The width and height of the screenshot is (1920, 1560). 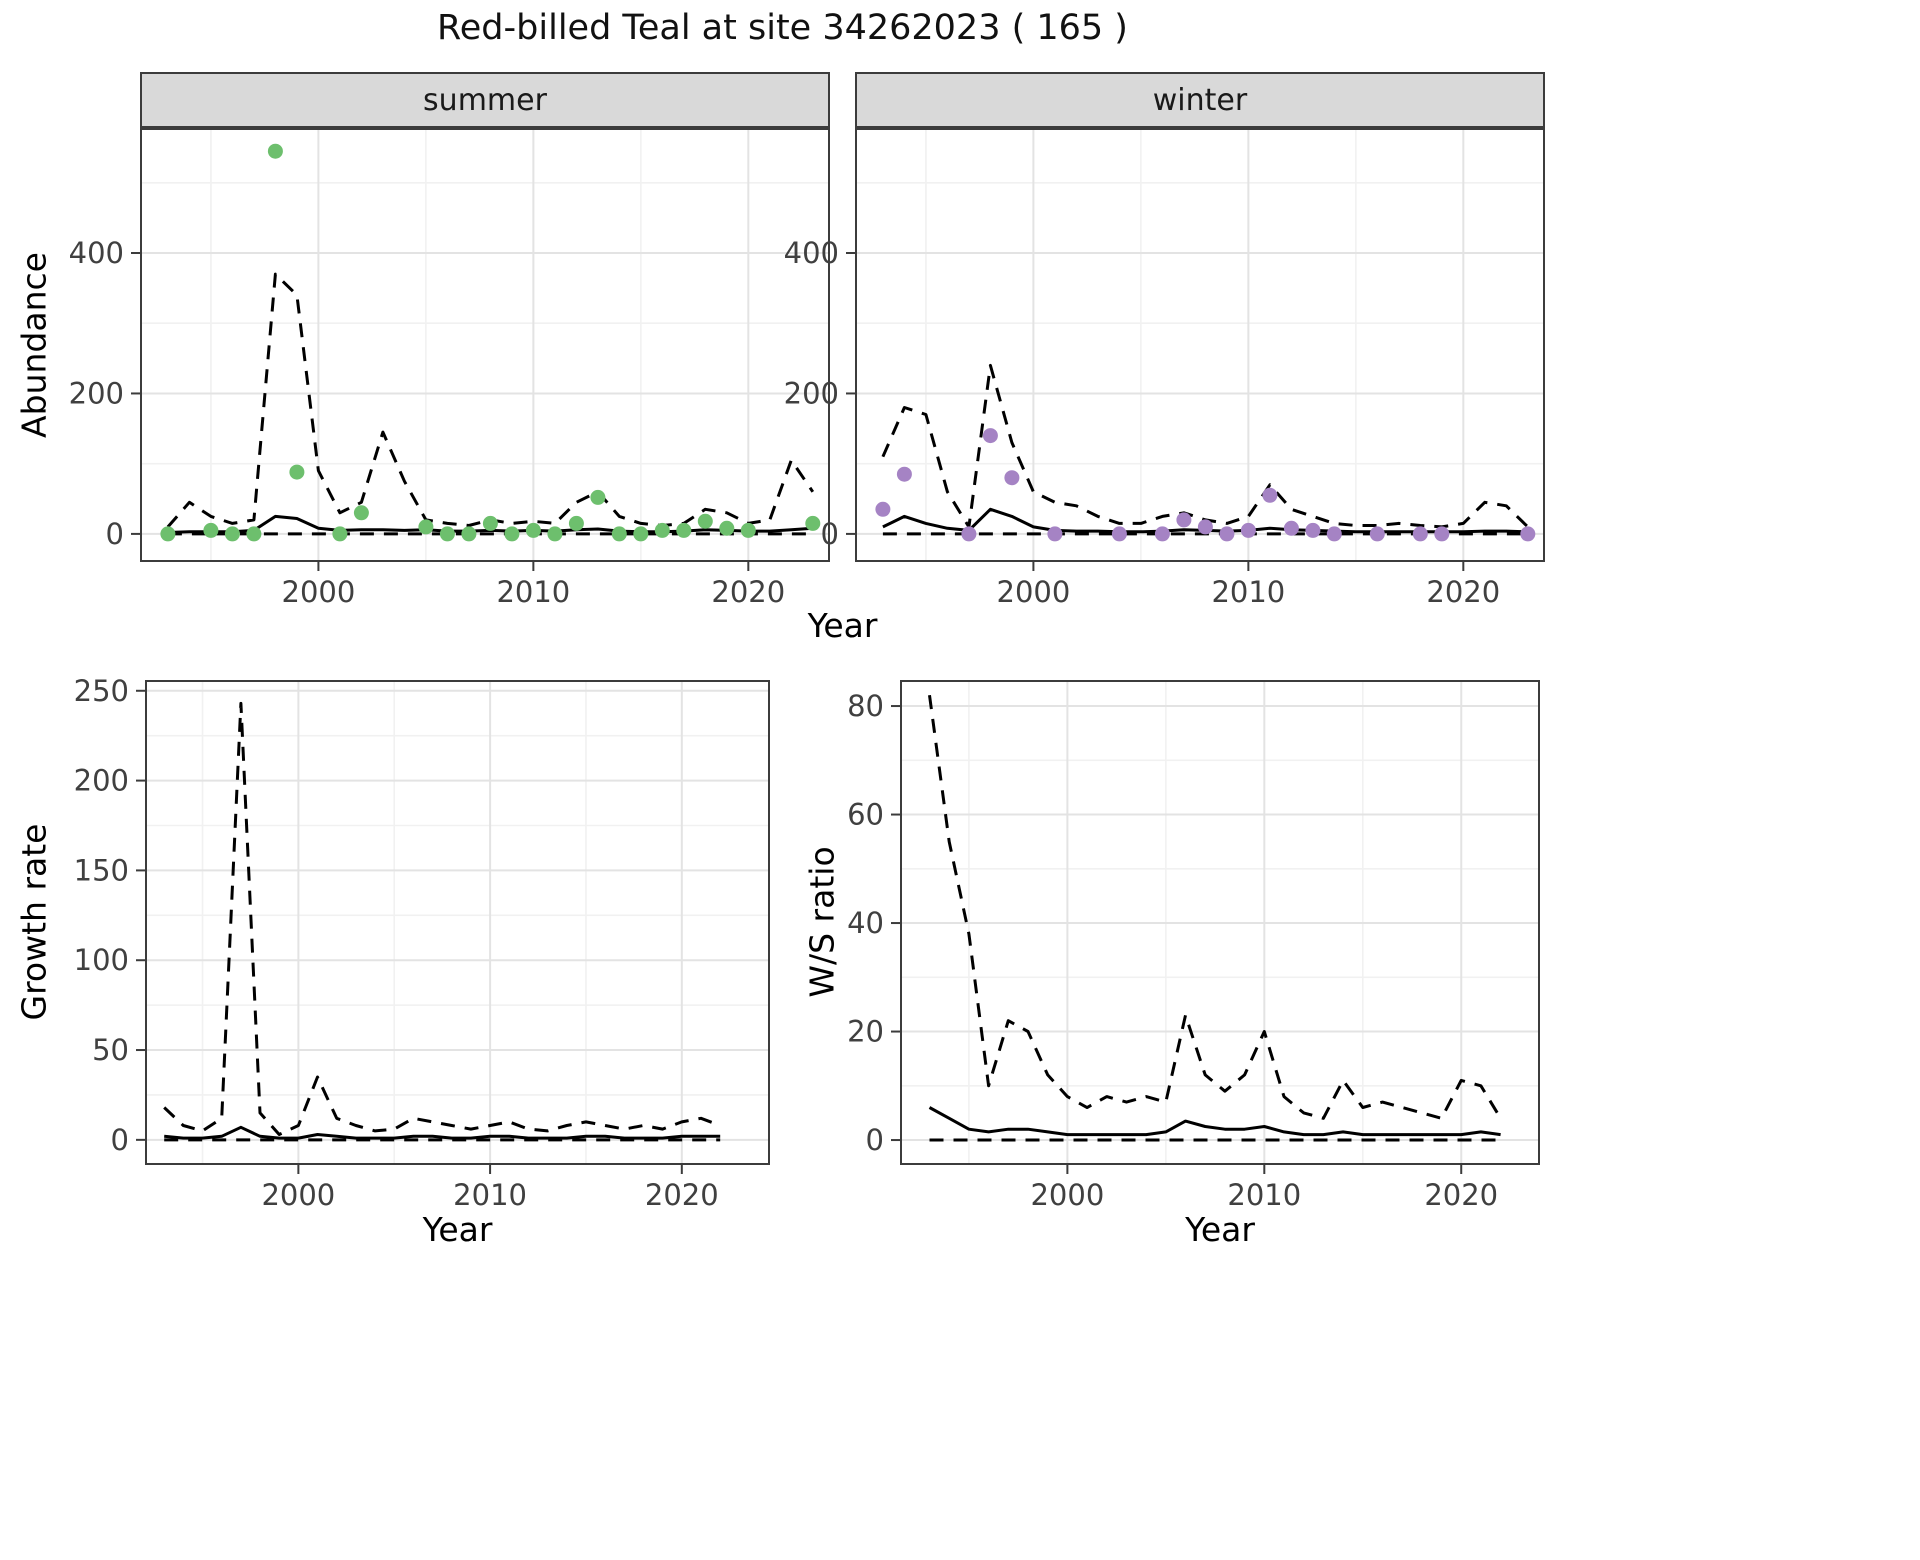 I want to click on growth-rate-axis-title: Growth rate, so click(x=34, y=922).